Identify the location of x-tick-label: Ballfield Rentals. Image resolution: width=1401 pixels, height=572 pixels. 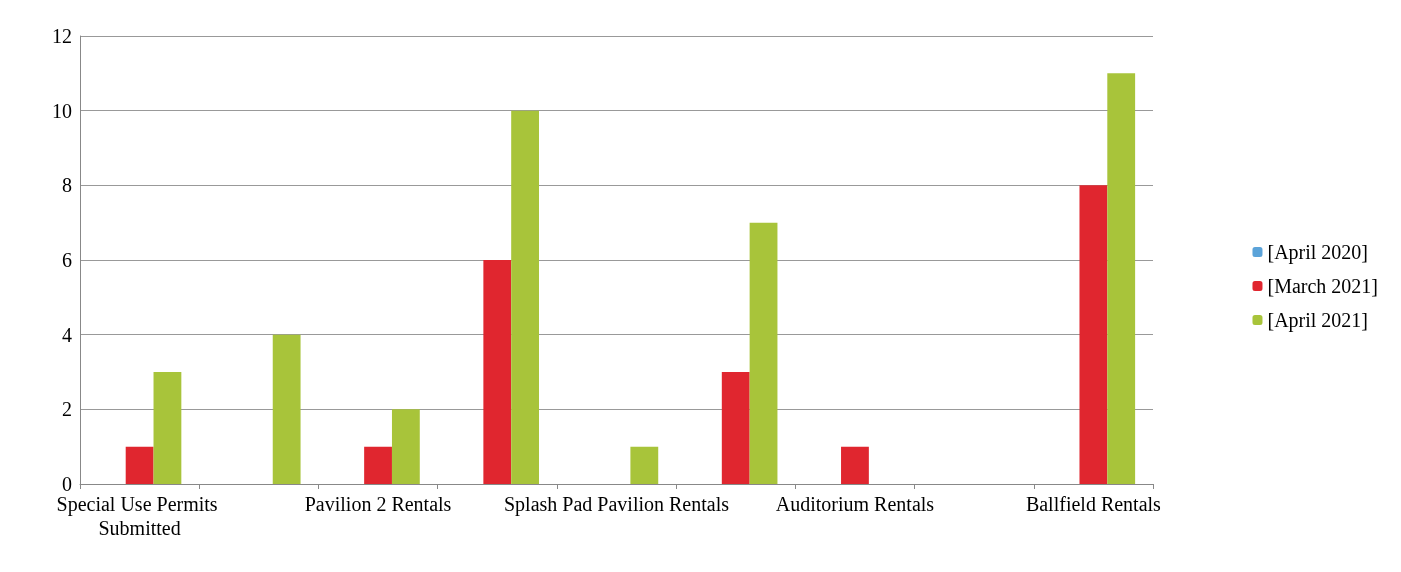
(1093, 504).